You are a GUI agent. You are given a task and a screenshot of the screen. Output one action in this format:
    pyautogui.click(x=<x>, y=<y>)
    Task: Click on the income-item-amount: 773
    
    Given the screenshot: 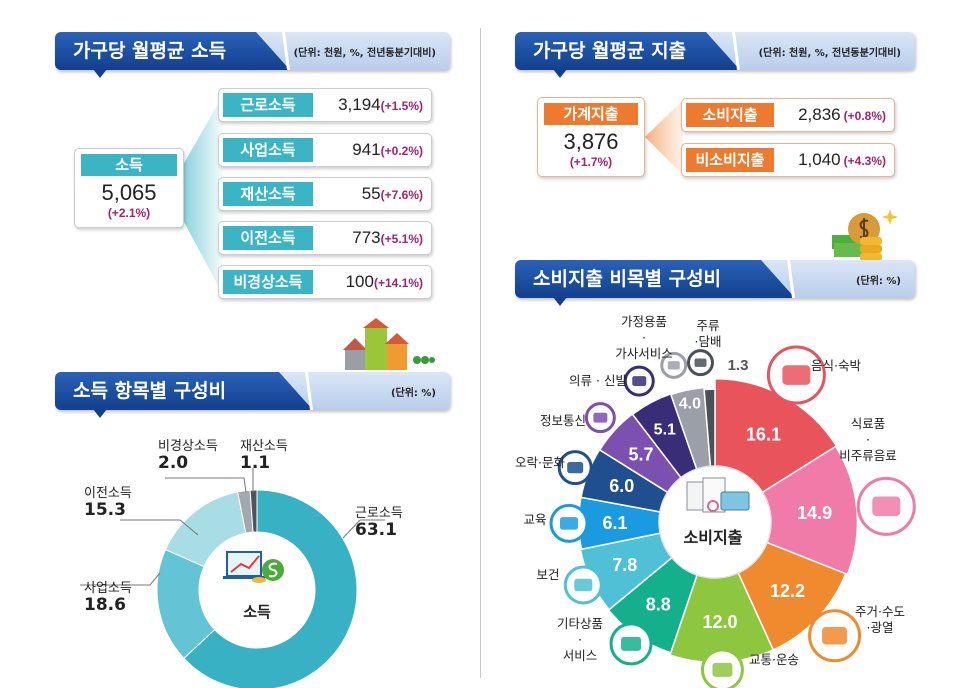 What is the action you would take?
    pyautogui.click(x=366, y=237)
    